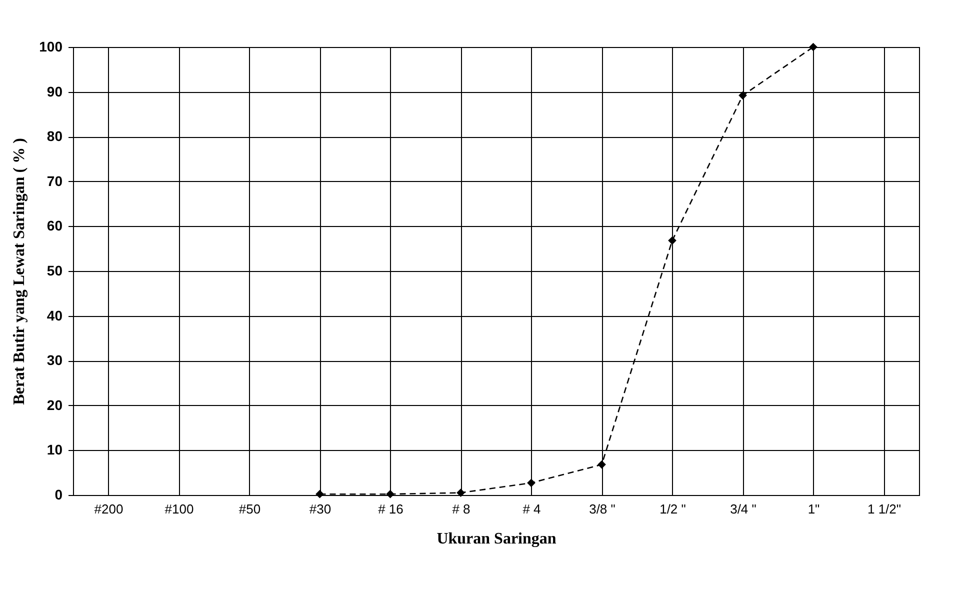  Describe the element at coordinates (673, 509) in the screenshot. I see `x-tick-label: 1/2 "` at that location.